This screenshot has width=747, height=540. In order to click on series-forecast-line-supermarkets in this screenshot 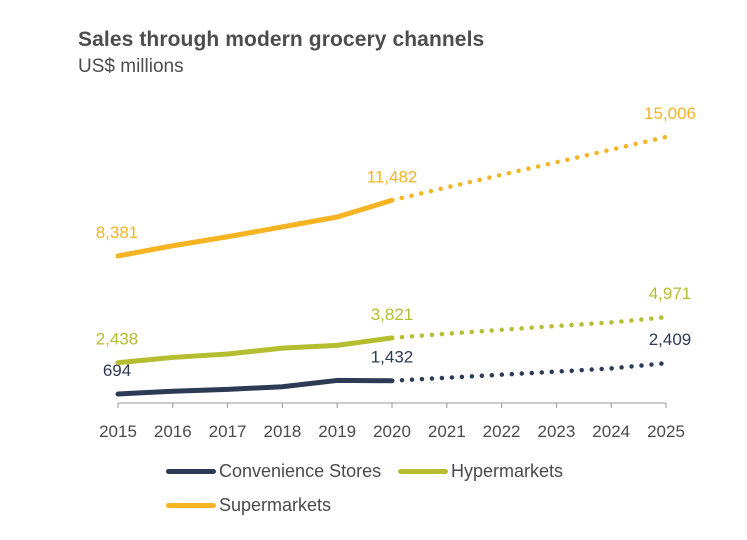, I will do `click(529, 168)`.